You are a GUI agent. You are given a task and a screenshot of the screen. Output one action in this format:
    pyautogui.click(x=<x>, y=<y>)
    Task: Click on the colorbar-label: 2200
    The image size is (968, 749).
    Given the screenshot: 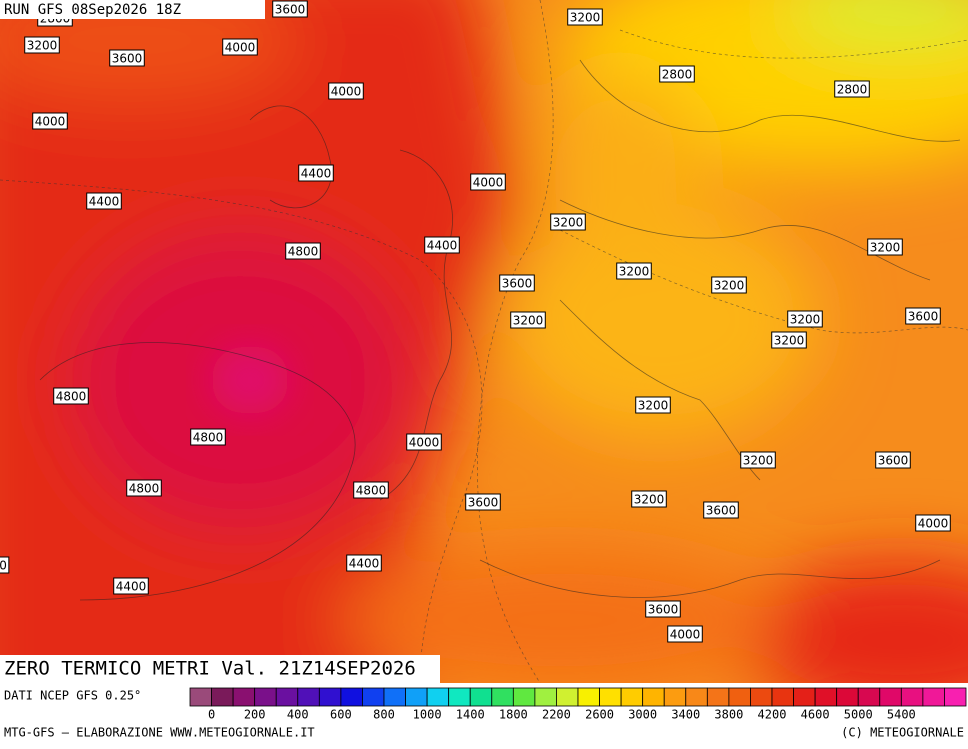 What is the action you would take?
    pyautogui.click(x=556, y=715)
    